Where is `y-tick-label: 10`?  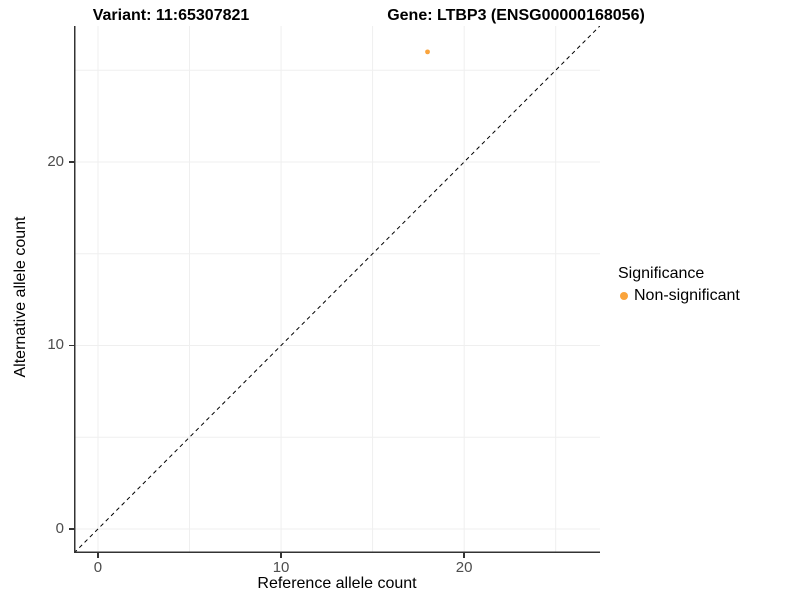
y-tick-label: 10 is located at coordinates (55, 345).